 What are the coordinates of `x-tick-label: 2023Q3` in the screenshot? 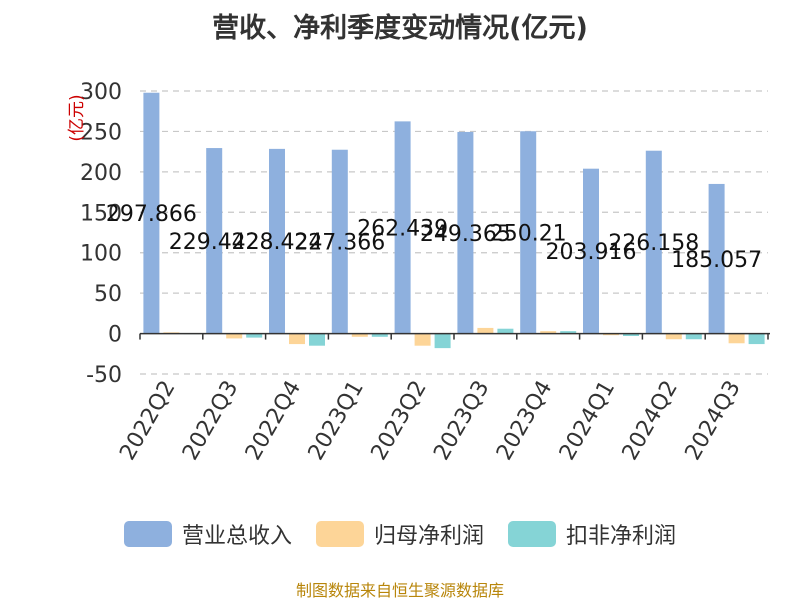 It's located at (461, 421).